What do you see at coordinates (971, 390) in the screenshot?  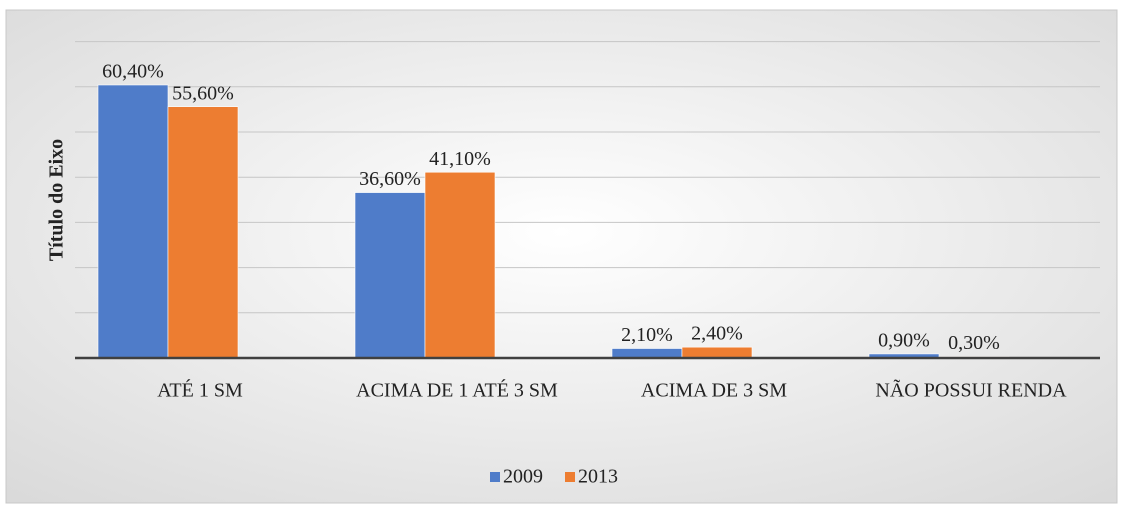 I see `x-tick-label: NÃO POSSUI RENDA` at bounding box center [971, 390].